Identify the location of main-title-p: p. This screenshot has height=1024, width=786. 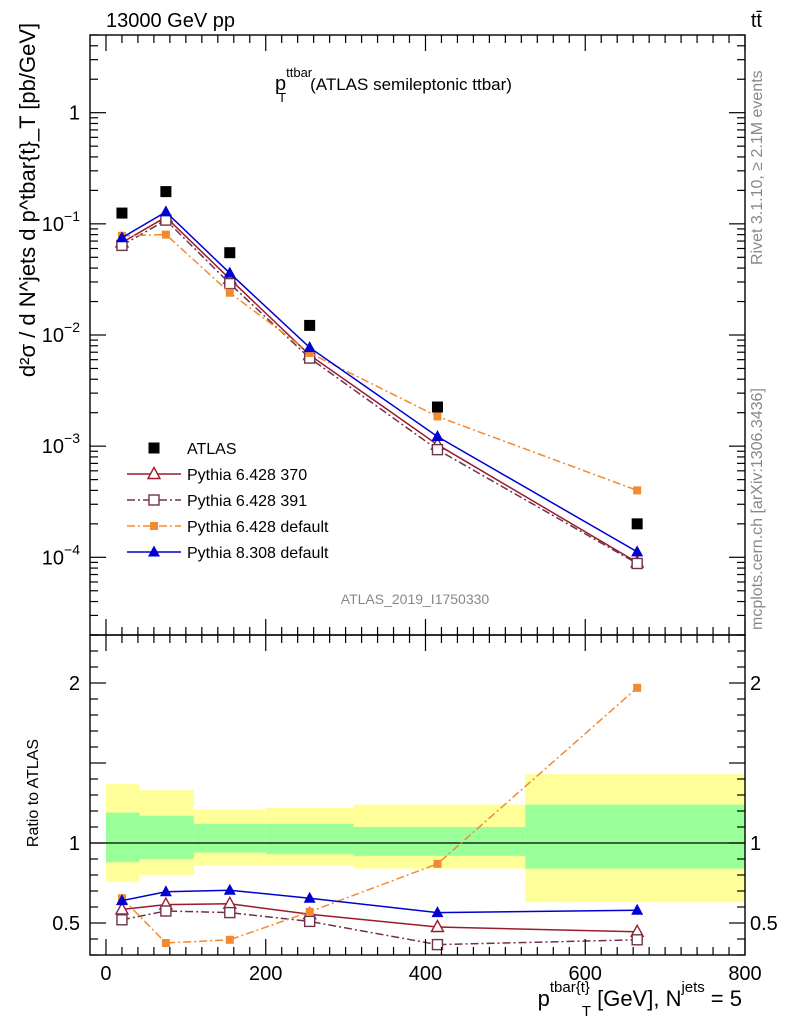
(280, 84).